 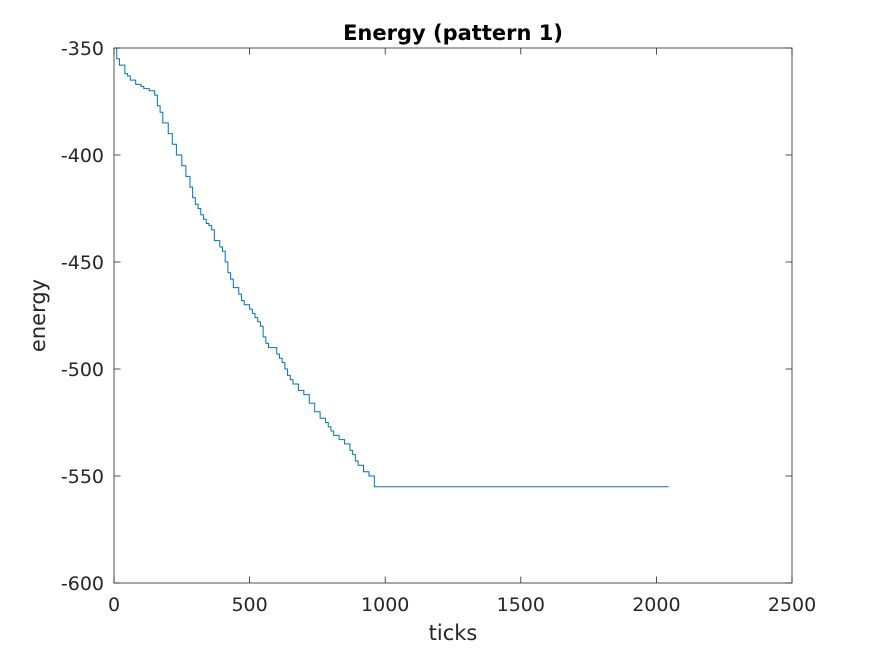 I want to click on x-tick-label: 2000, so click(x=656, y=605).